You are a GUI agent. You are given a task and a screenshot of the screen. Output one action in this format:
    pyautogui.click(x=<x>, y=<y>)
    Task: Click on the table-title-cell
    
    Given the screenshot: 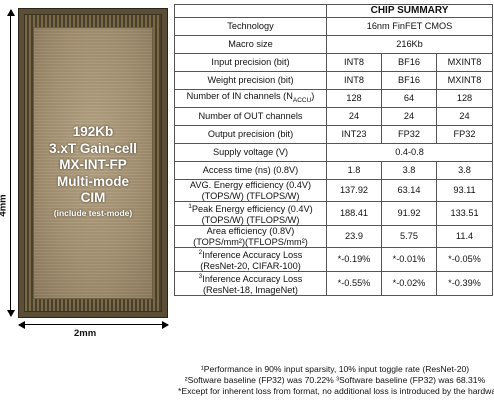 What is the action you would take?
    pyautogui.click(x=250, y=11)
    